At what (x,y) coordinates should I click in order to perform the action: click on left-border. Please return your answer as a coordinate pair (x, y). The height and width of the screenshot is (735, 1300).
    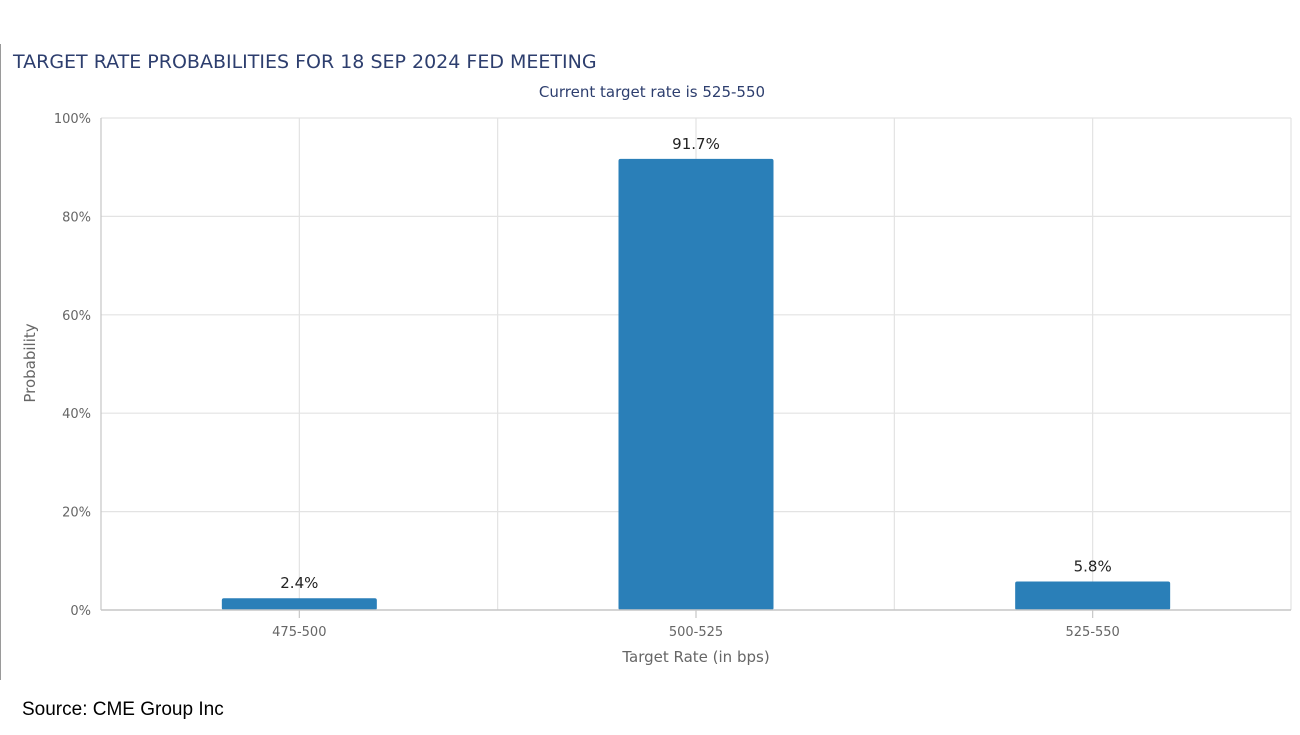
    Looking at the image, I should click on (0, 362).